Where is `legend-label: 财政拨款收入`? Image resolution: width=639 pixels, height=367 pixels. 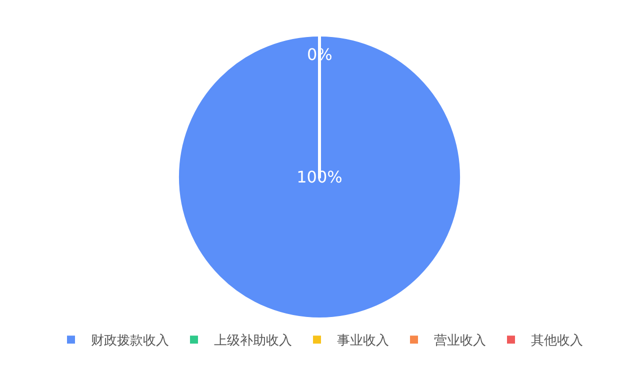 legend-label: 财政拨款收入 is located at coordinates (130, 341).